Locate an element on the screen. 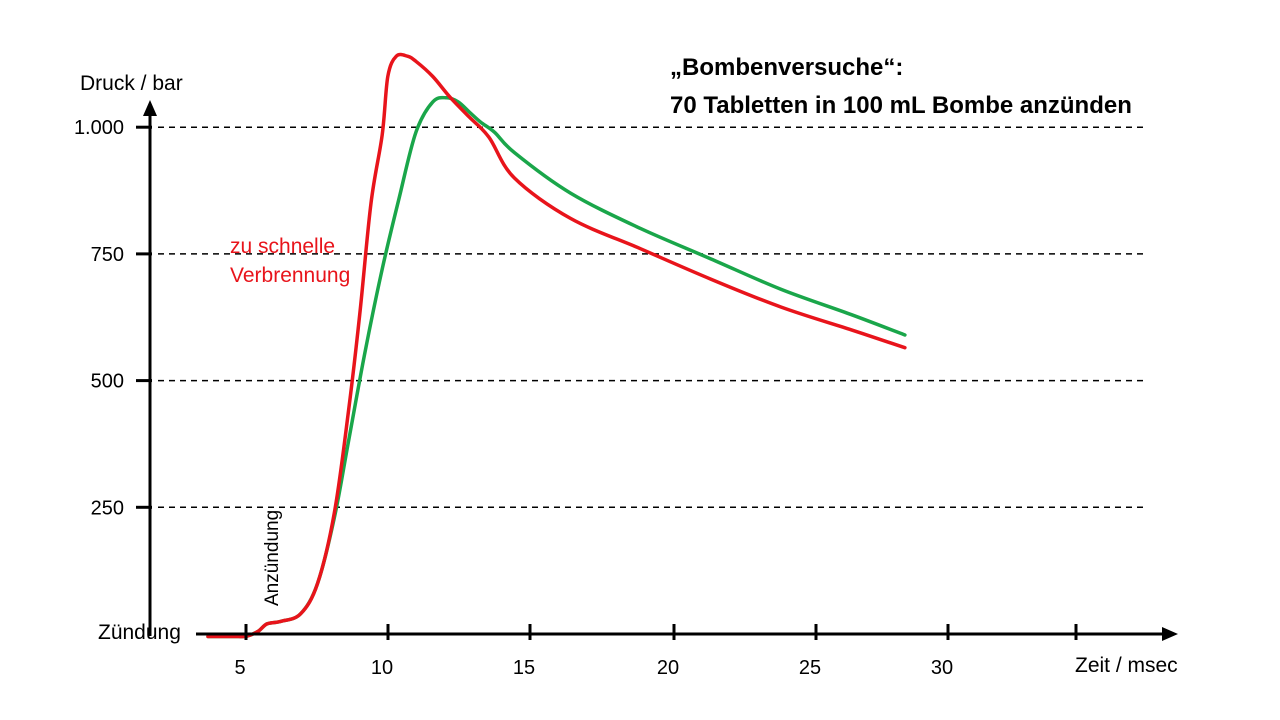 Image resolution: width=1280 pixels, height=720 pixels. x-tick-label-30: 30 is located at coordinates (942, 668).